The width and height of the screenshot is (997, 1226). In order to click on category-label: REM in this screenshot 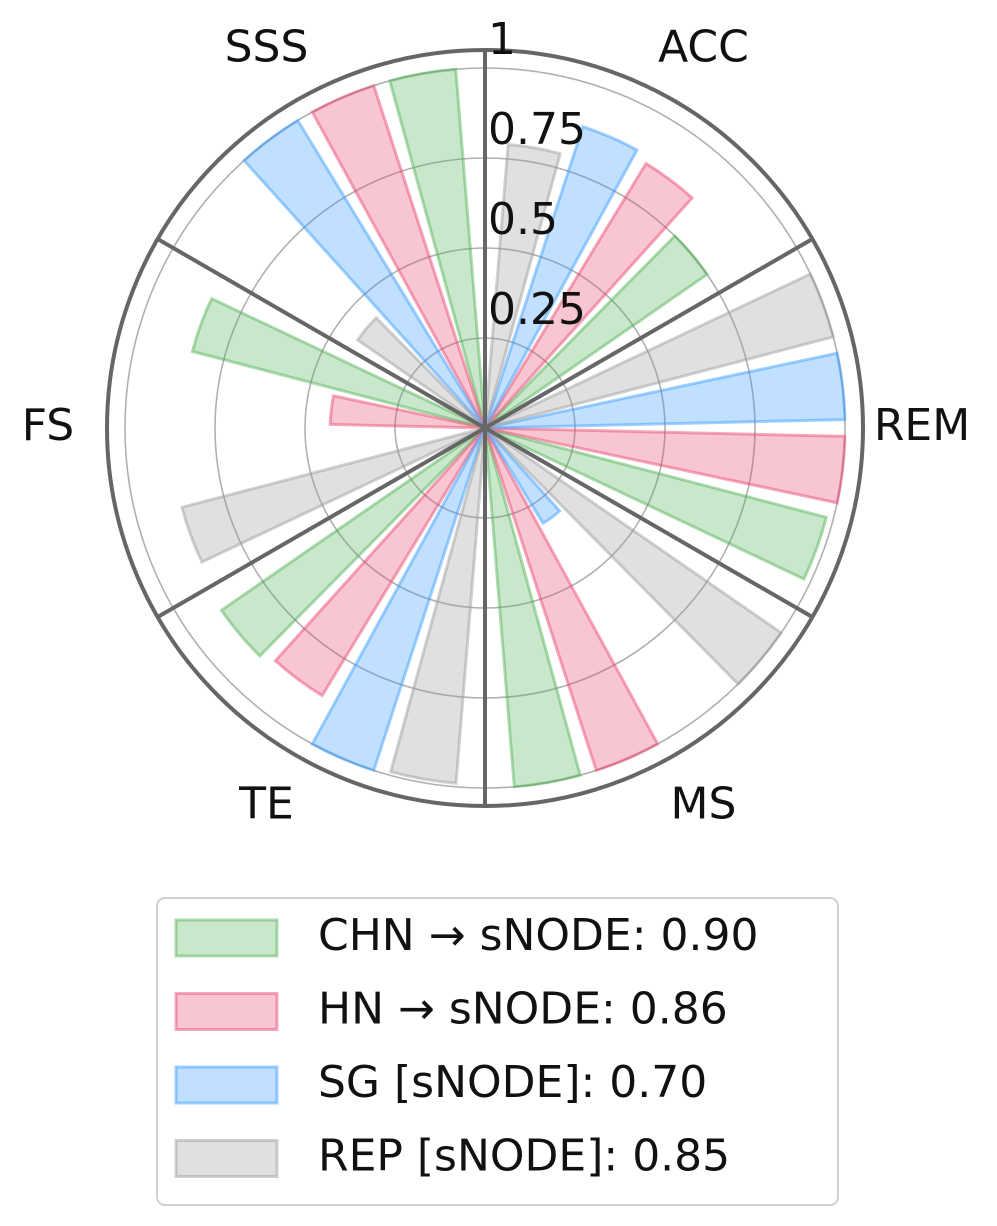, I will do `click(922, 425)`.